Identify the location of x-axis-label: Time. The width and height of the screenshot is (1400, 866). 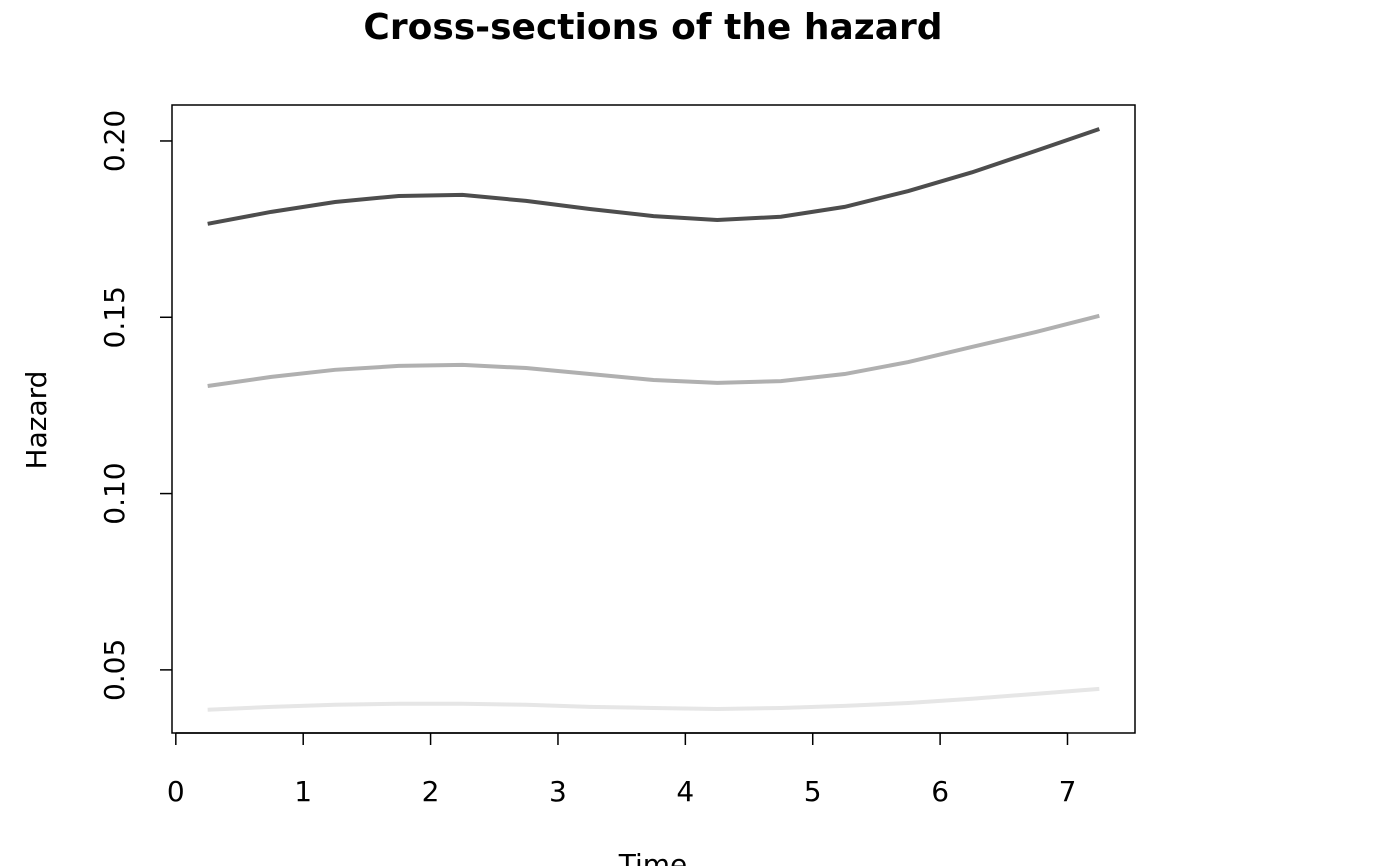
(653, 857).